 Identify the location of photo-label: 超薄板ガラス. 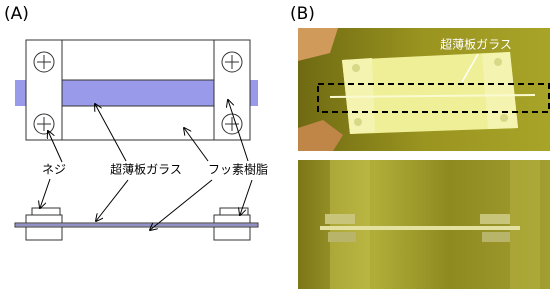
(476, 44).